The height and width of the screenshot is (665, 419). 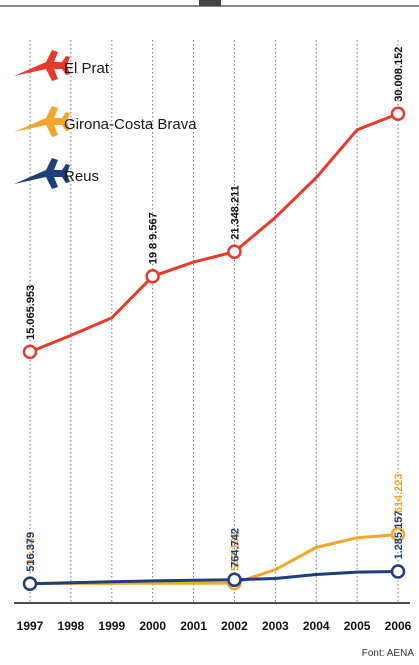 I want to click on data-label-el-prat-2006: 30.008.152, so click(x=399, y=74).